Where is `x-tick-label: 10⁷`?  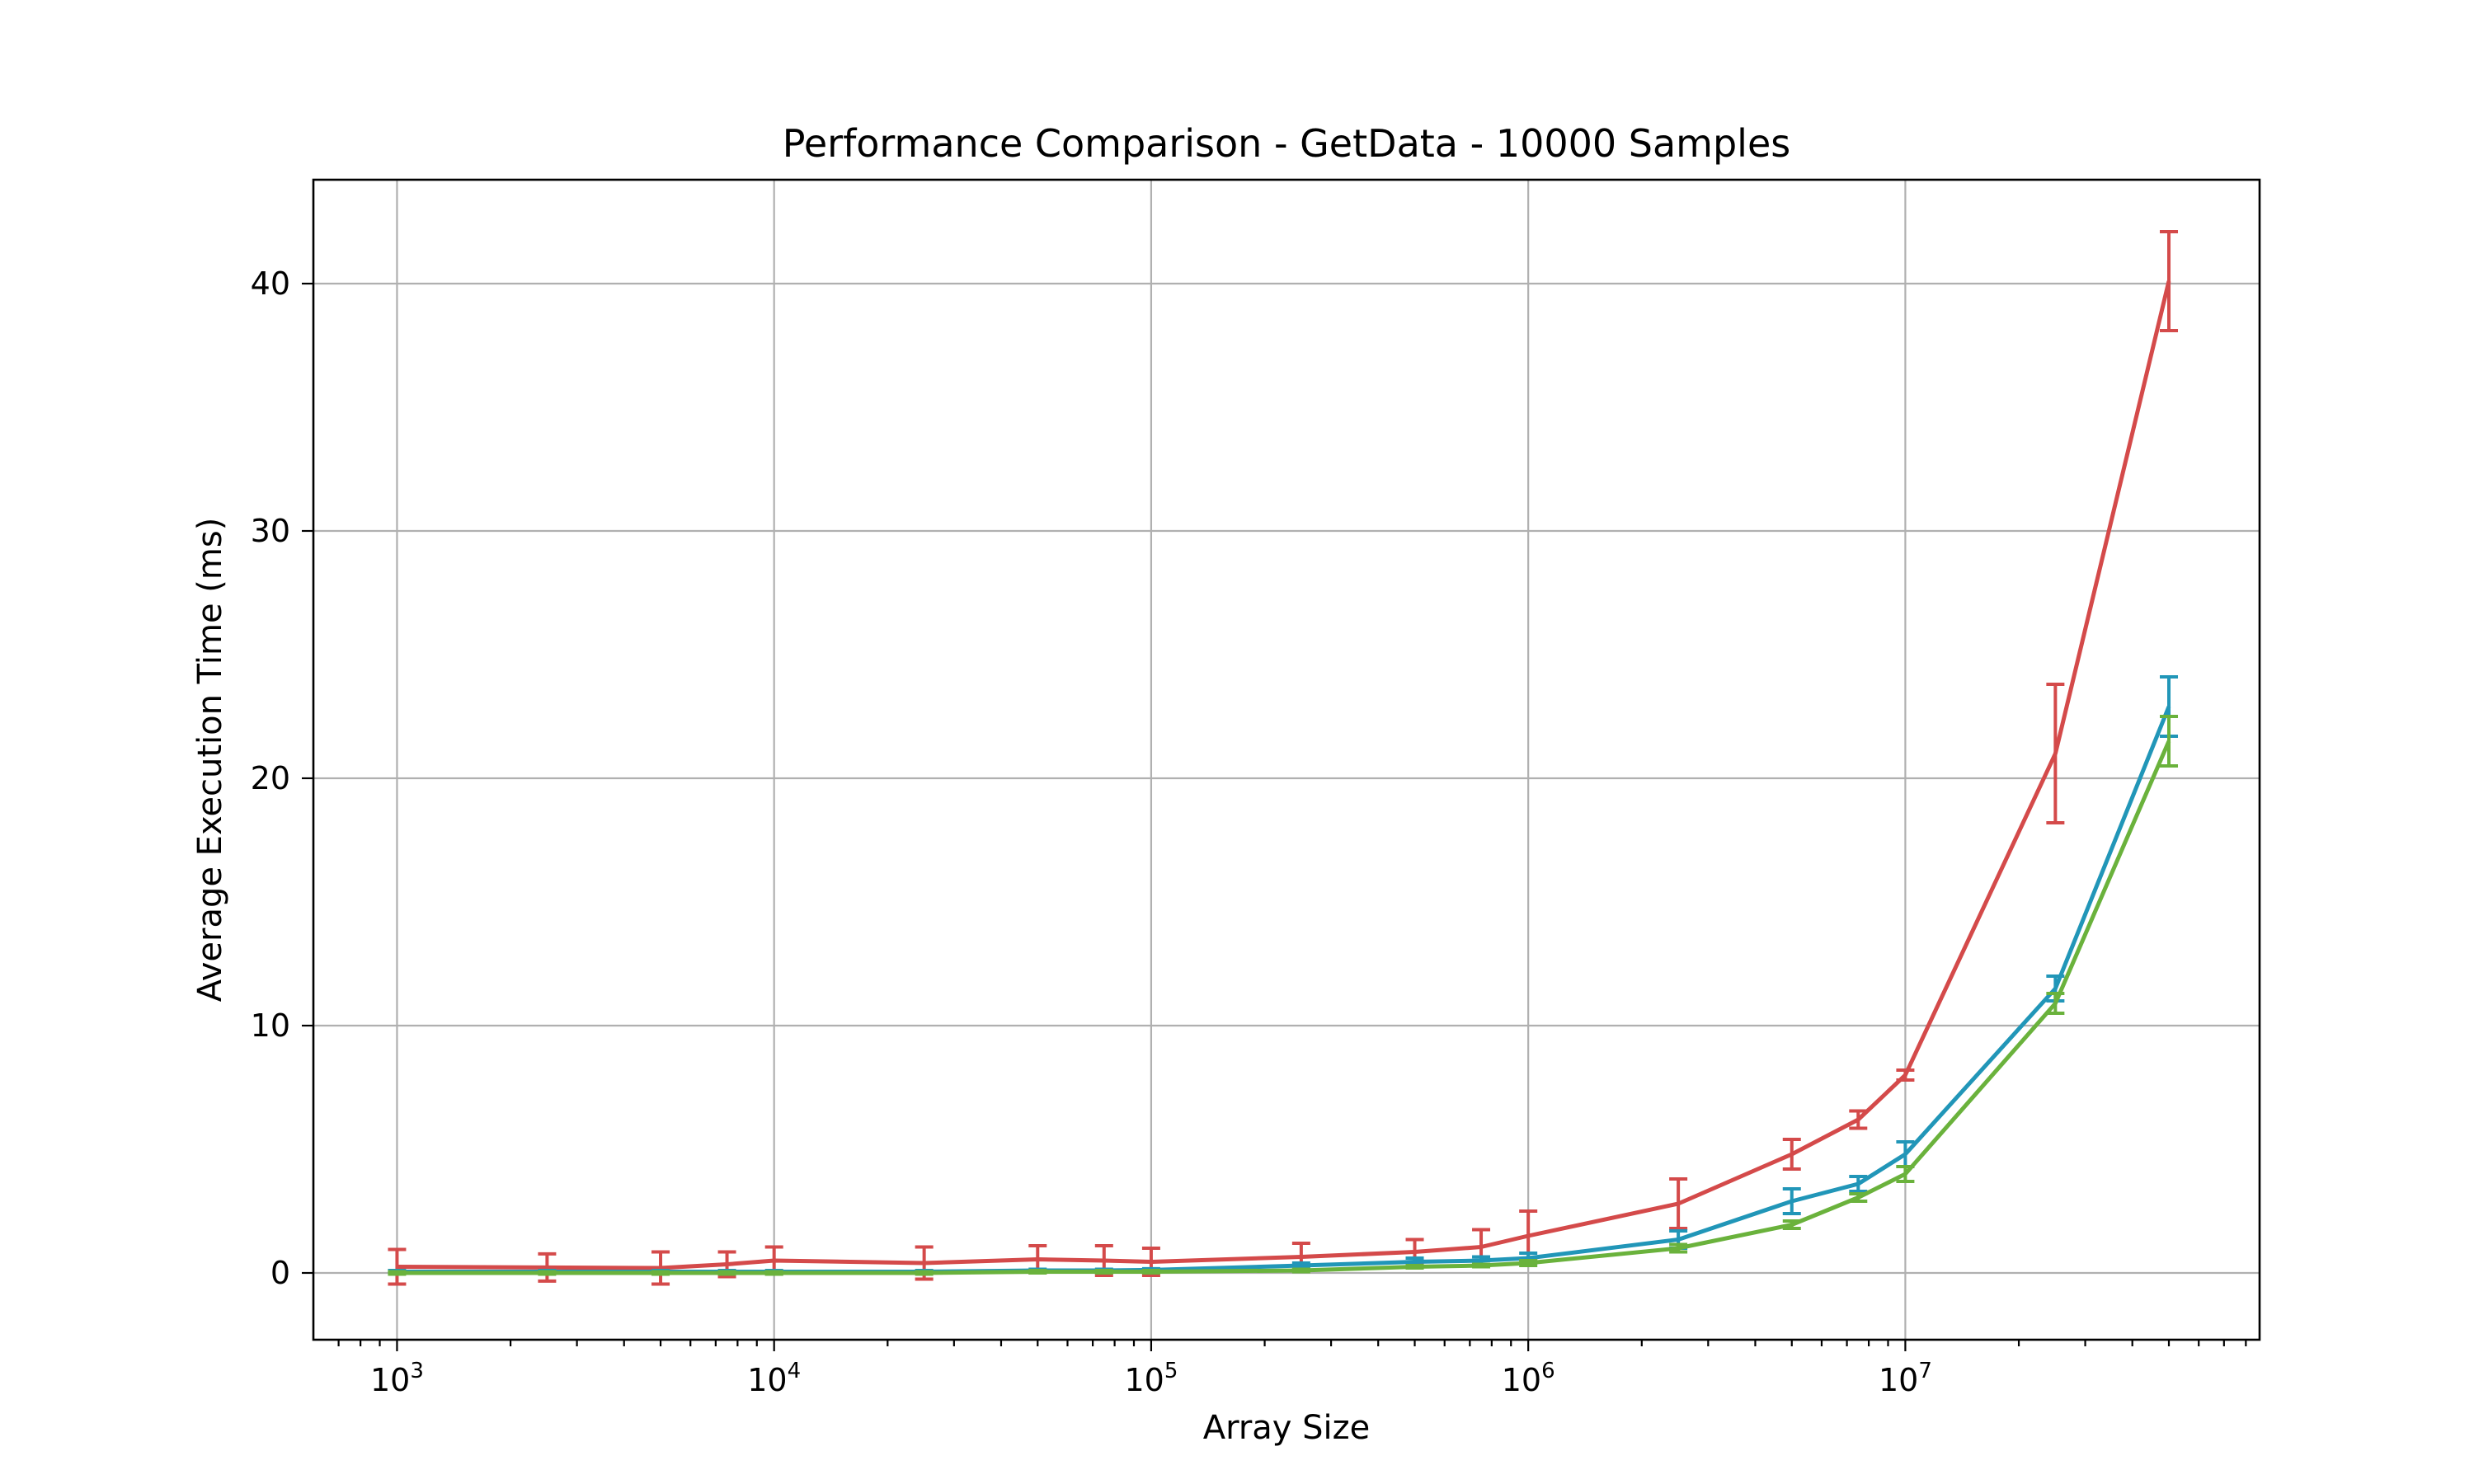
x-tick-label: 10⁷ is located at coordinates (1905, 1378).